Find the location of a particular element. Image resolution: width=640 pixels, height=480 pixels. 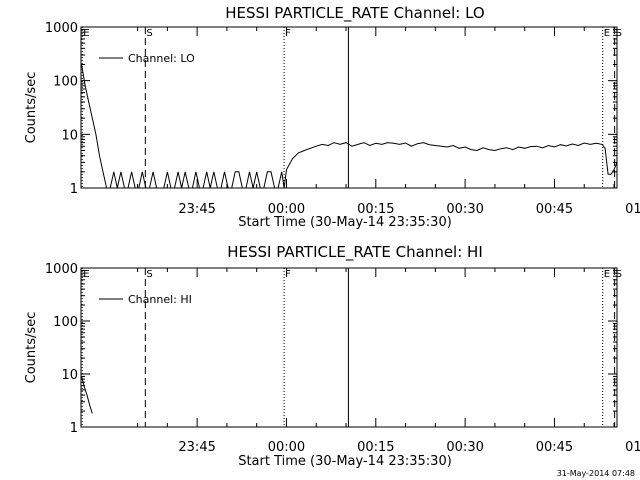

plot-timestamp: 31-May-2014 07:48 is located at coordinates (596, 473).